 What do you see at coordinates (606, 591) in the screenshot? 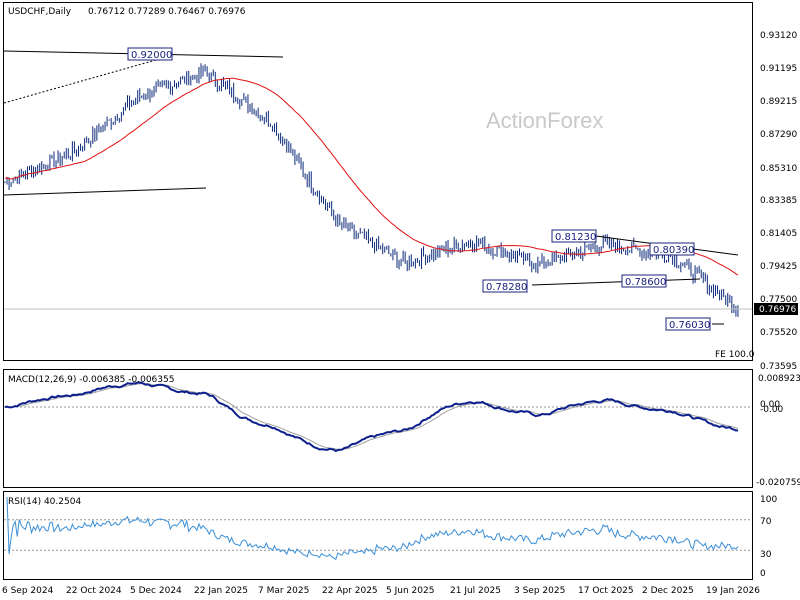
I see `x-tick: 17 Oct 2025` at bounding box center [606, 591].